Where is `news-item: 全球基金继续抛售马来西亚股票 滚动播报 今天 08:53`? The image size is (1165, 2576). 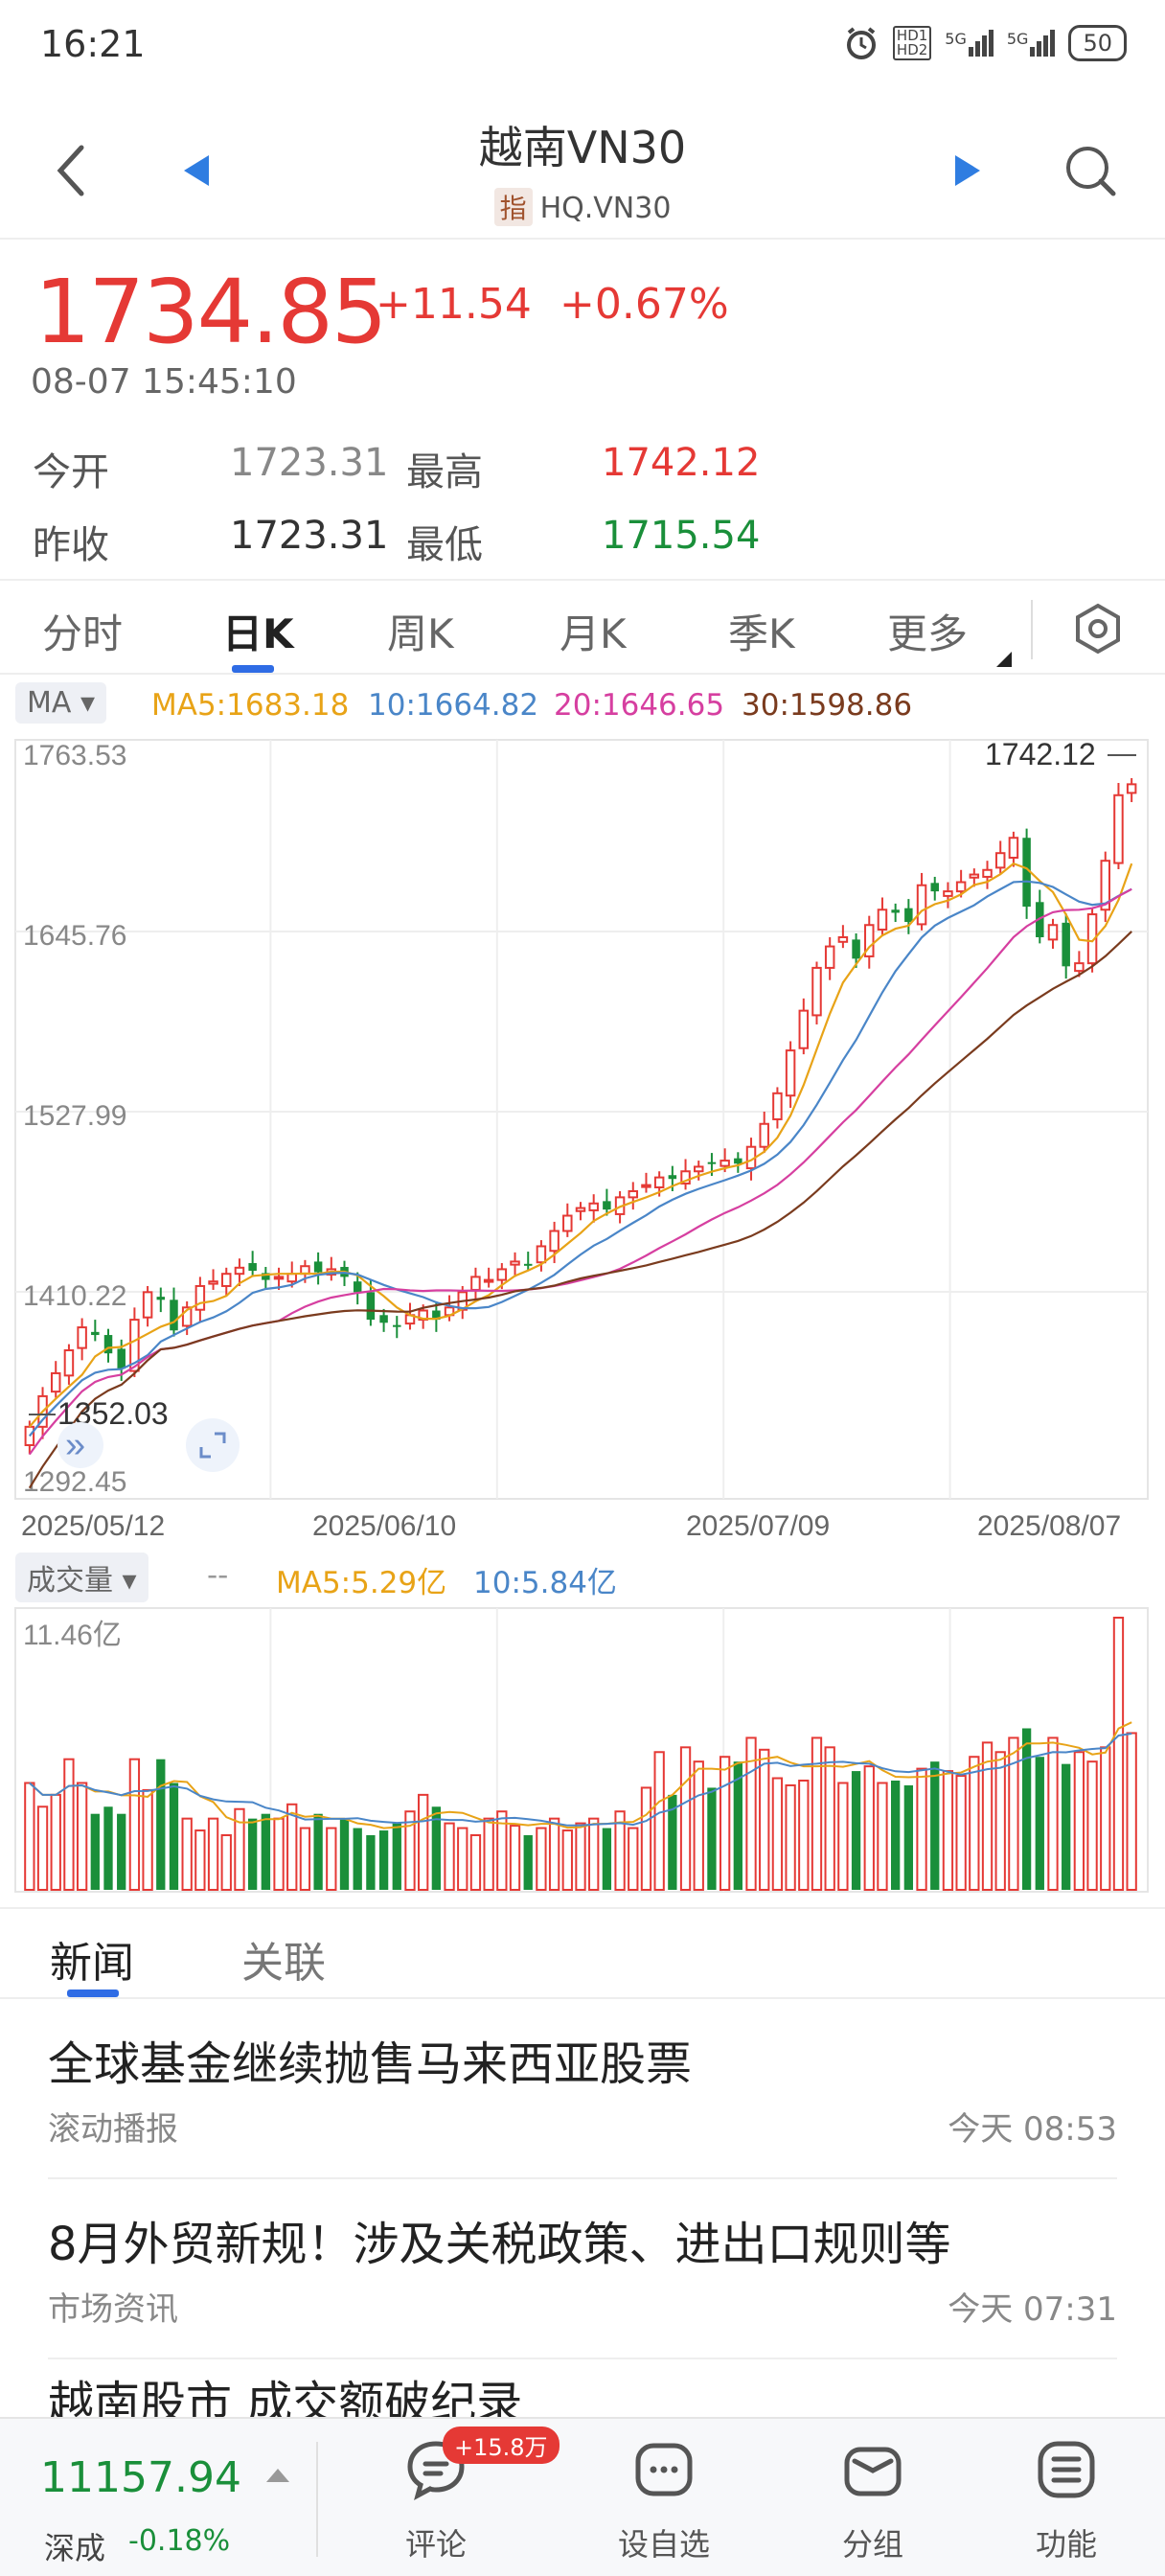 news-item: 全球基金继续抛售马来西亚股票 滚动播报 今天 08:53 is located at coordinates (582, 2089).